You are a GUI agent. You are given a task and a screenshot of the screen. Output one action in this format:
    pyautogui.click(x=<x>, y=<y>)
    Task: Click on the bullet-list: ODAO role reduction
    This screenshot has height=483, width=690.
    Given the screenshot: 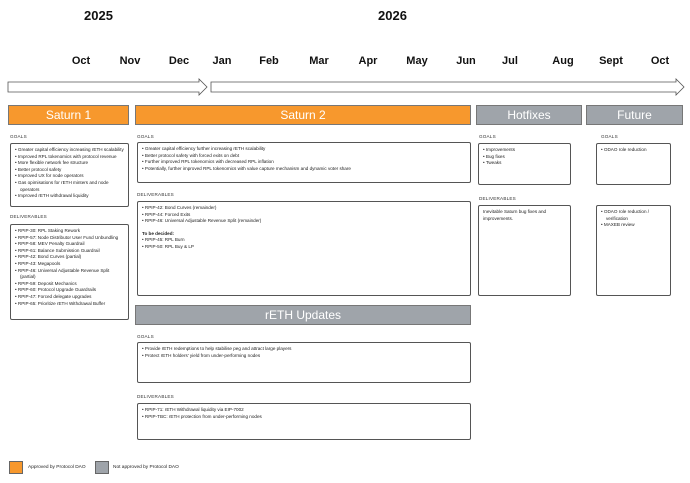 What is the action you would take?
    pyautogui.click(x=633, y=150)
    